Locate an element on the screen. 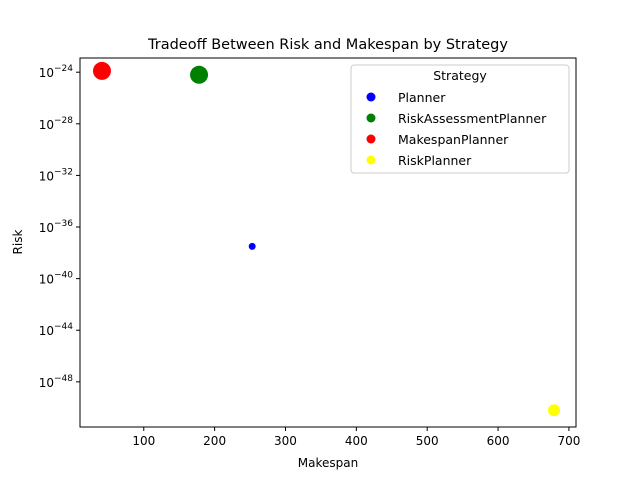 The height and width of the screenshot is (480, 640). x-tick-label: 300 is located at coordinates (285, 441).